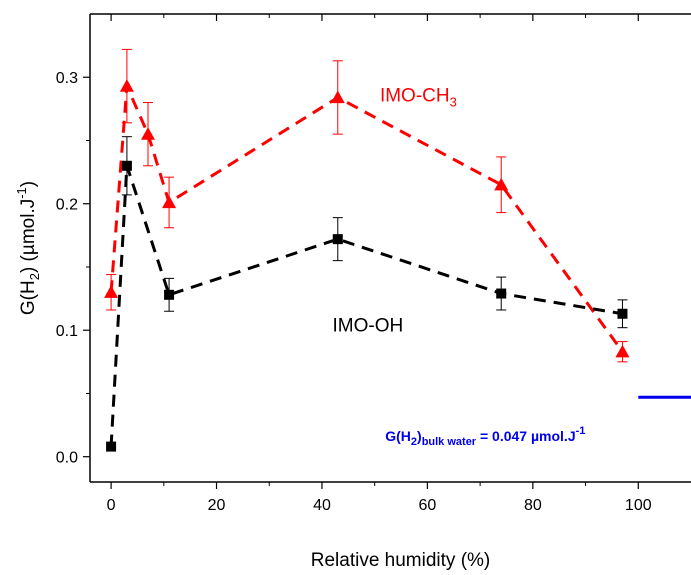 The height and width of the screenshot is (575, 691). I want to click on y-tick-label: 0.1, so click(67, 331).